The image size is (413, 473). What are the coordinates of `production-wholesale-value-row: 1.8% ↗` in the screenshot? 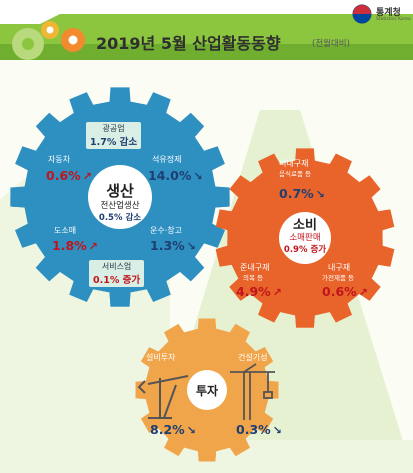 It's located at (75, 245).